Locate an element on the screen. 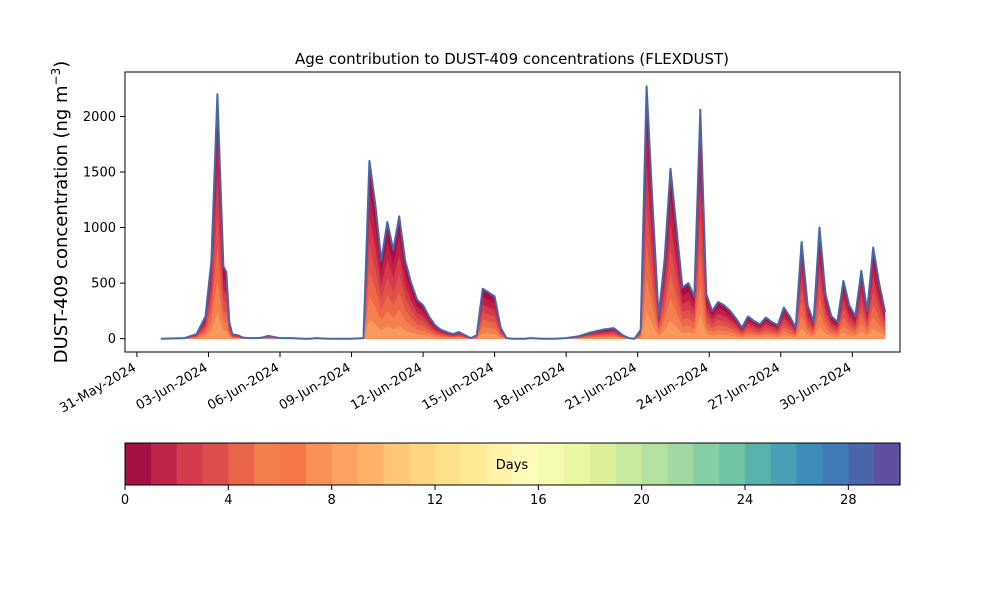  colorbar-label: Days is located at coordinates (512, 465).